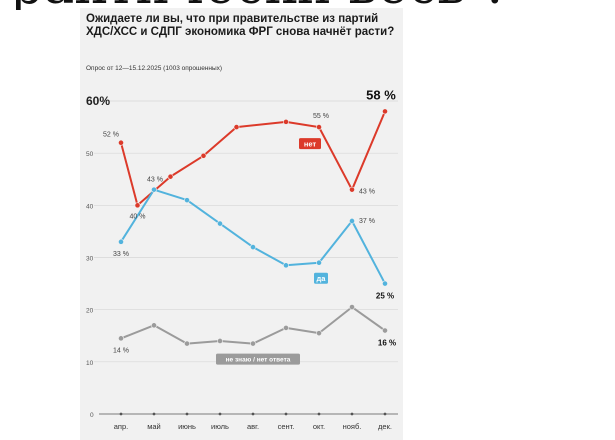 Image resolution: width=615 pixels, height=440 pixels. Describe the element at coordinates (319, 426) in the screenshot. I see `x-tick-label: окт.` at that location.